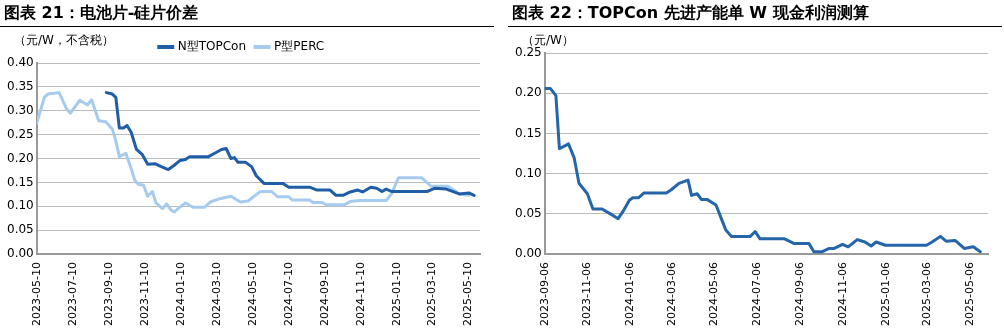 This screenshot has width=1004, height=331. Describe the element at coordinates (927, 294) in the screenshot. I see `x-tick-label: 2025-03-06` at that location.